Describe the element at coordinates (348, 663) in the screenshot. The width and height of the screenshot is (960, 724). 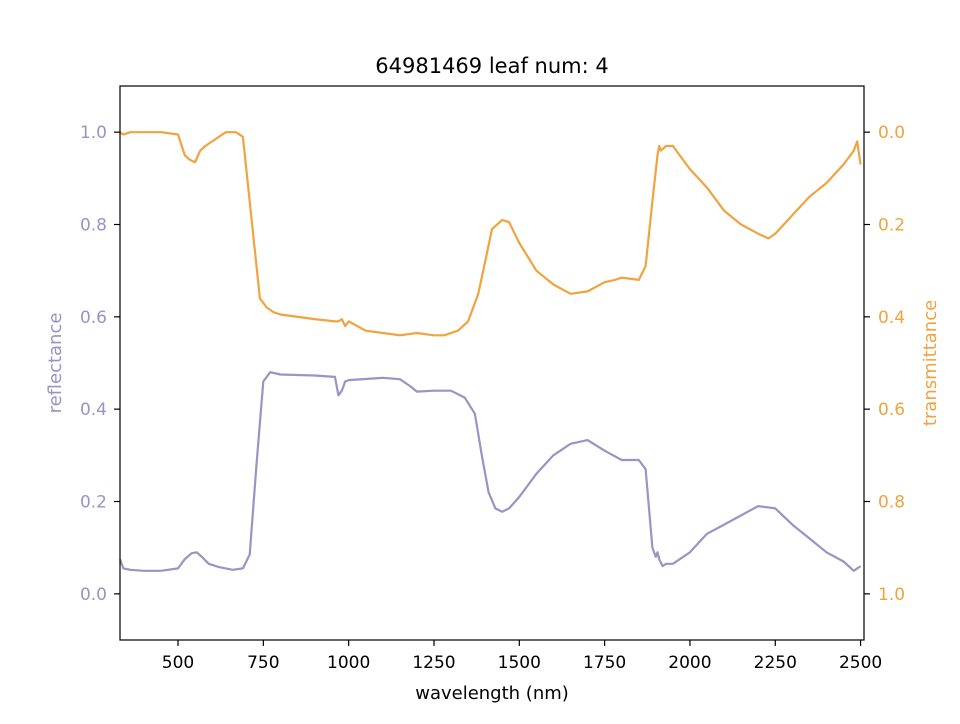
I see `x-tick-label: 1000` at that location.